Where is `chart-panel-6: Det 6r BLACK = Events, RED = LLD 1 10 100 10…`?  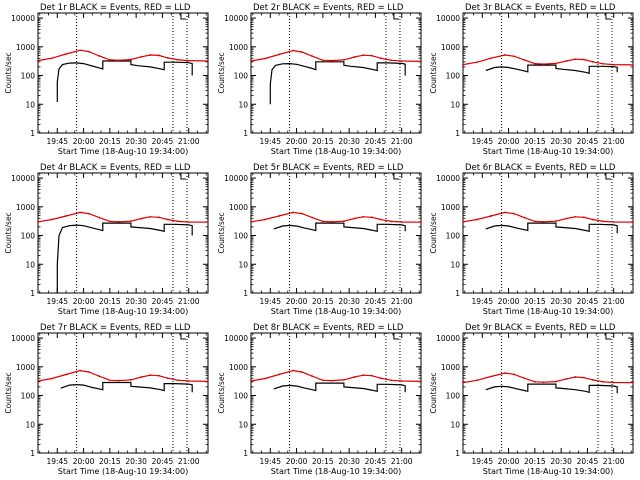 chart-panel-6: Det 6r BLACK = Events, RED = LLD 1 10 100 10… is located at coordinates (531, 239).